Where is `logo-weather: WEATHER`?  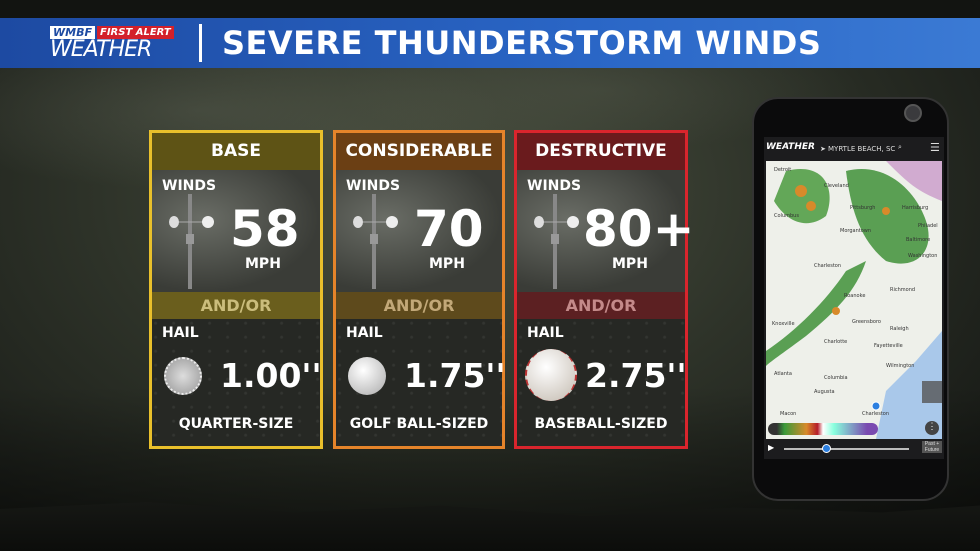
logo-weather: WEATHER is located at coordinates (101, 49).